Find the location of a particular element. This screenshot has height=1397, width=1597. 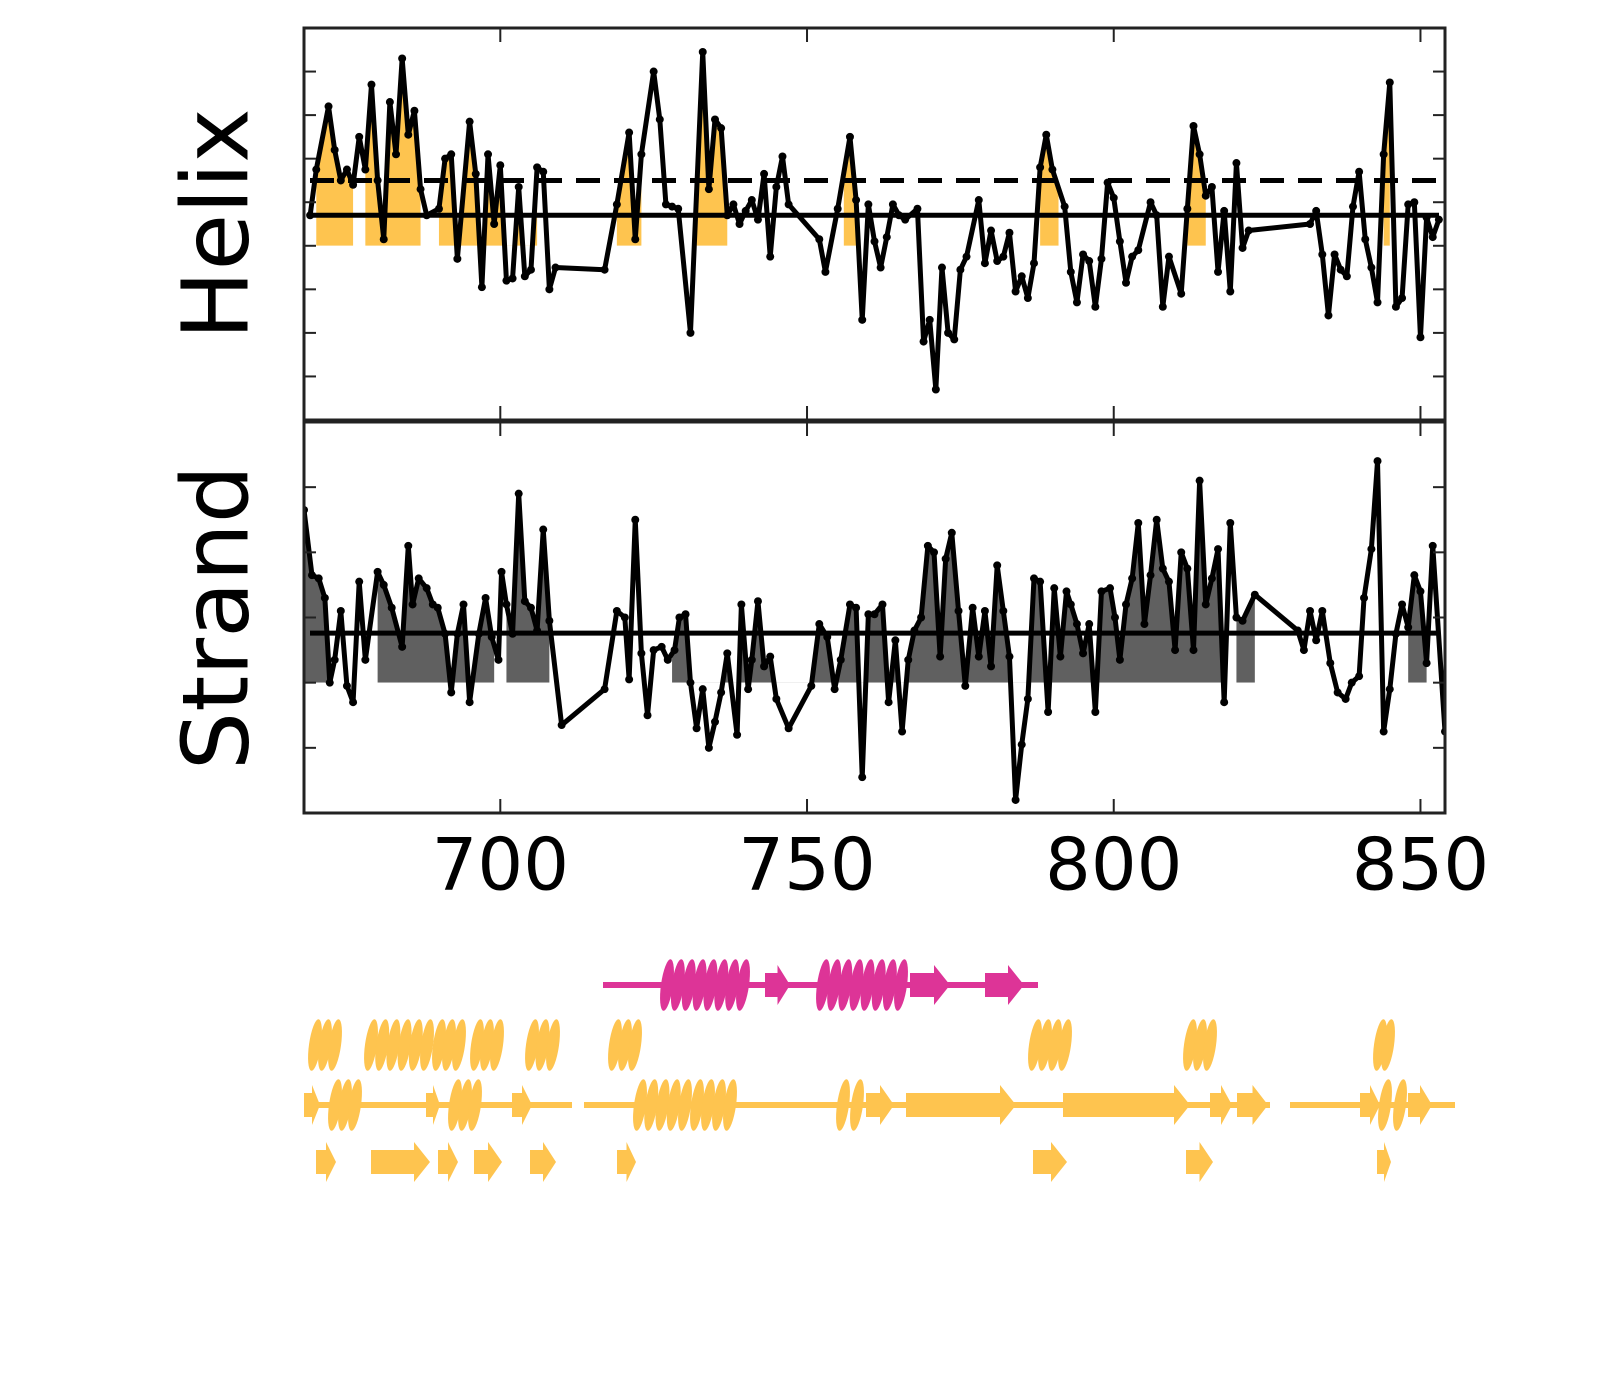

y-axis-label: Helix is located at coordinates (215, 223).